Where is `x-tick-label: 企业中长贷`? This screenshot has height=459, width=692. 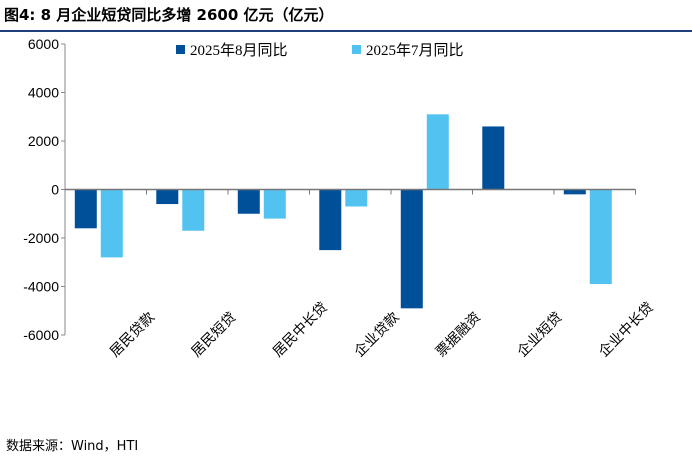 x-tick-label: 企业中长贷 is located at coordinates (626, 330).